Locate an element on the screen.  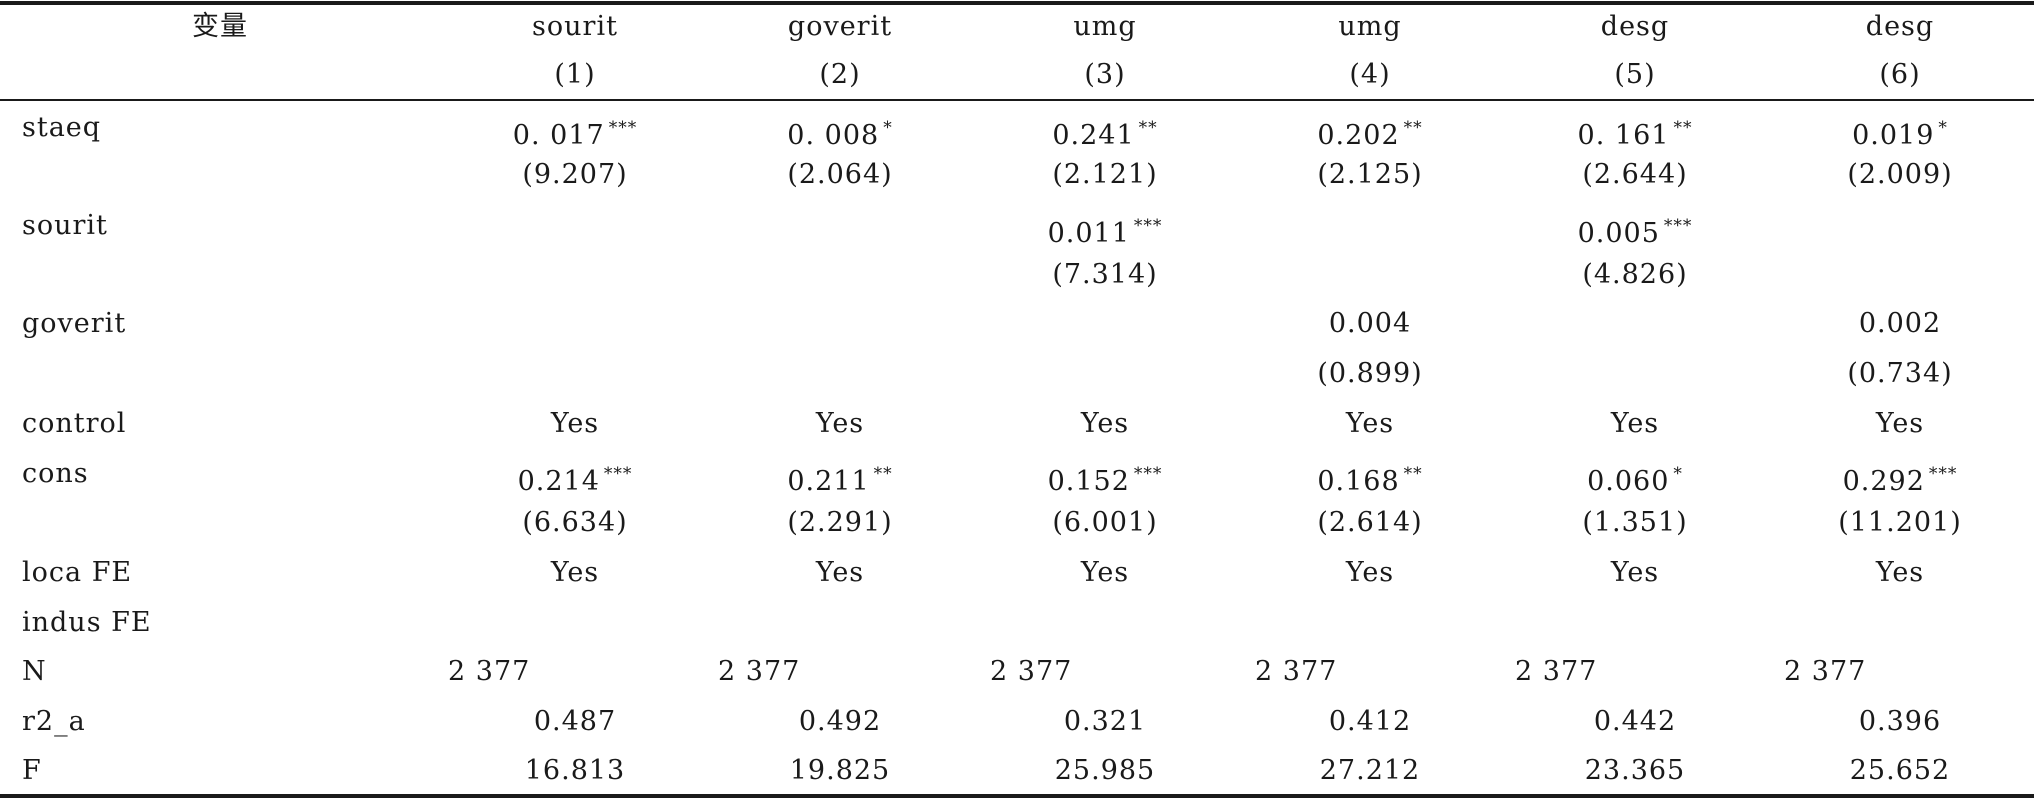
loca-fe-3: Yes is located at coordinates (1105, 572).